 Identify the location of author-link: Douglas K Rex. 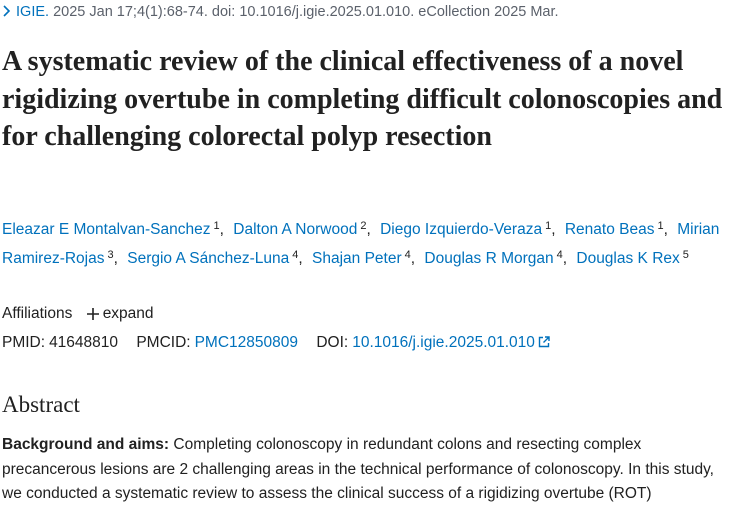
(628, 258).